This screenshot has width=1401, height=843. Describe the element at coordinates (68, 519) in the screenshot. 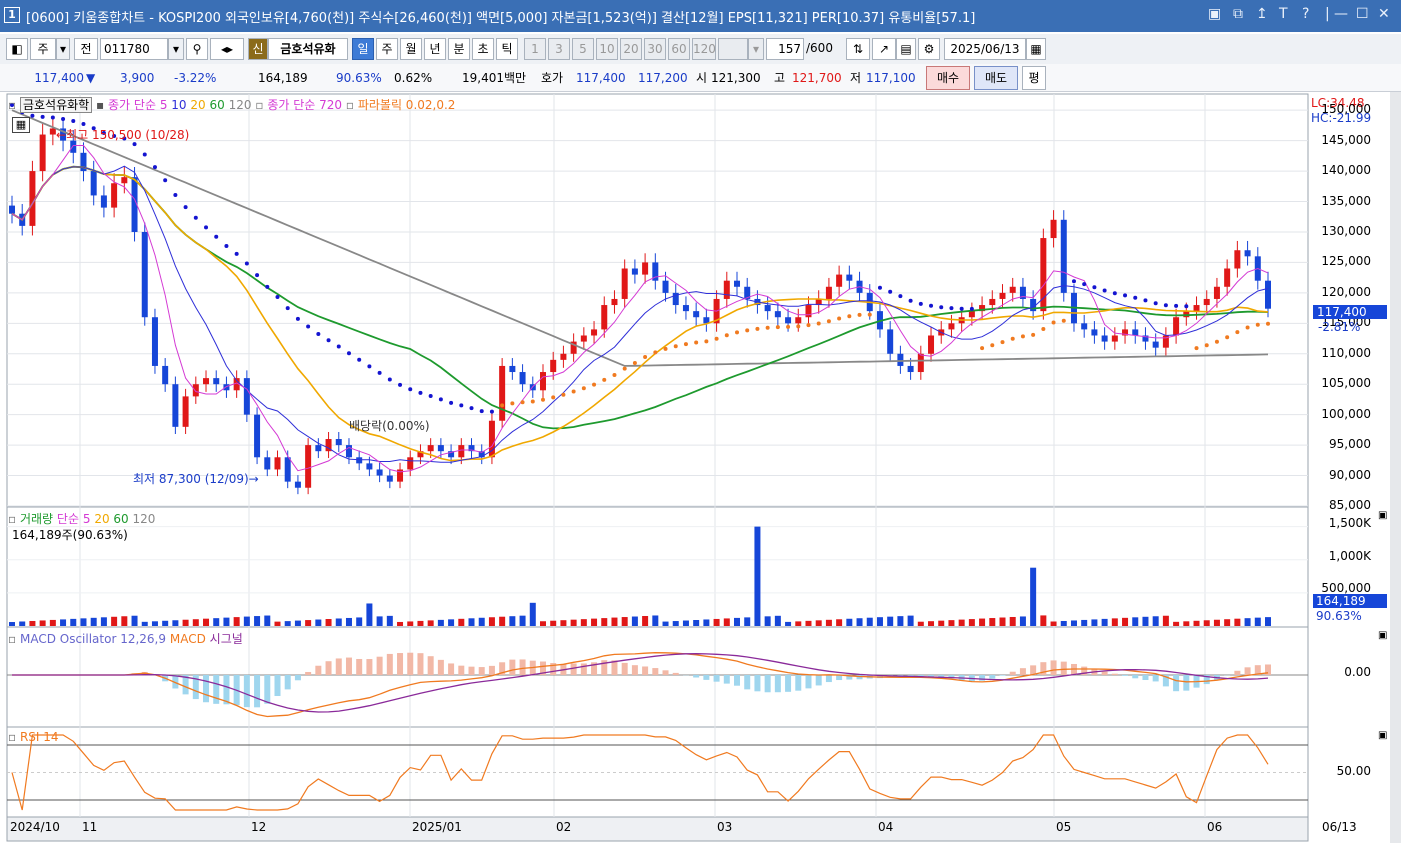

I see `volume-ma-label: 단순` at that location.